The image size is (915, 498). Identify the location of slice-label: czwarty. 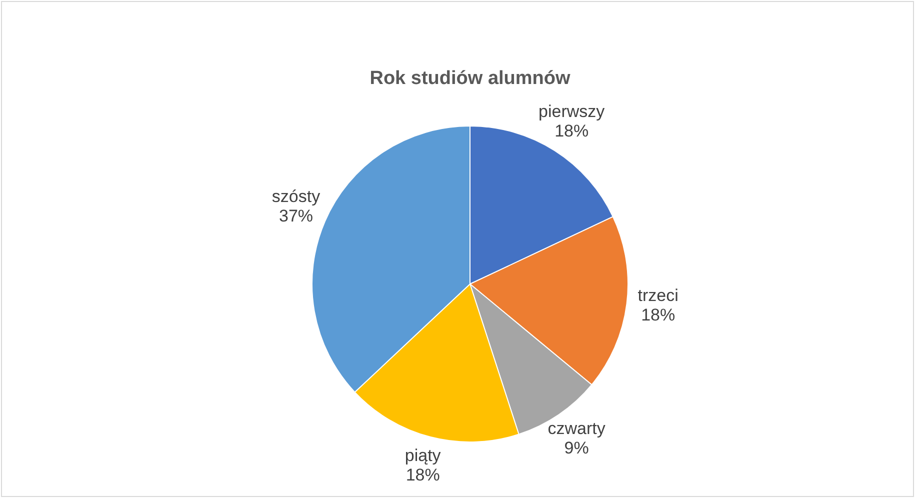
(577, 428).